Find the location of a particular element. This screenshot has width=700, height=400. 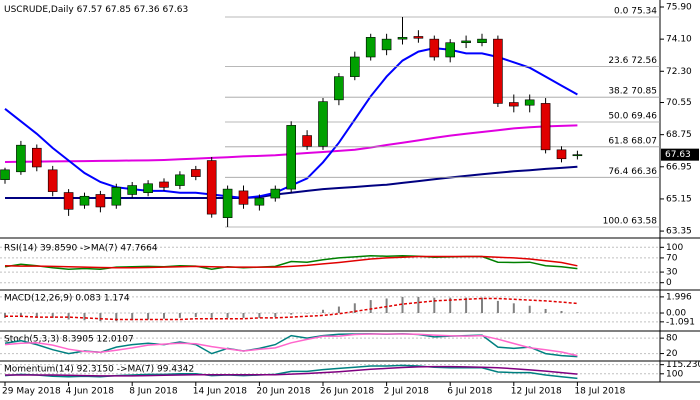

y-tick-label: 63.35 is located at coordinates (679, 232).